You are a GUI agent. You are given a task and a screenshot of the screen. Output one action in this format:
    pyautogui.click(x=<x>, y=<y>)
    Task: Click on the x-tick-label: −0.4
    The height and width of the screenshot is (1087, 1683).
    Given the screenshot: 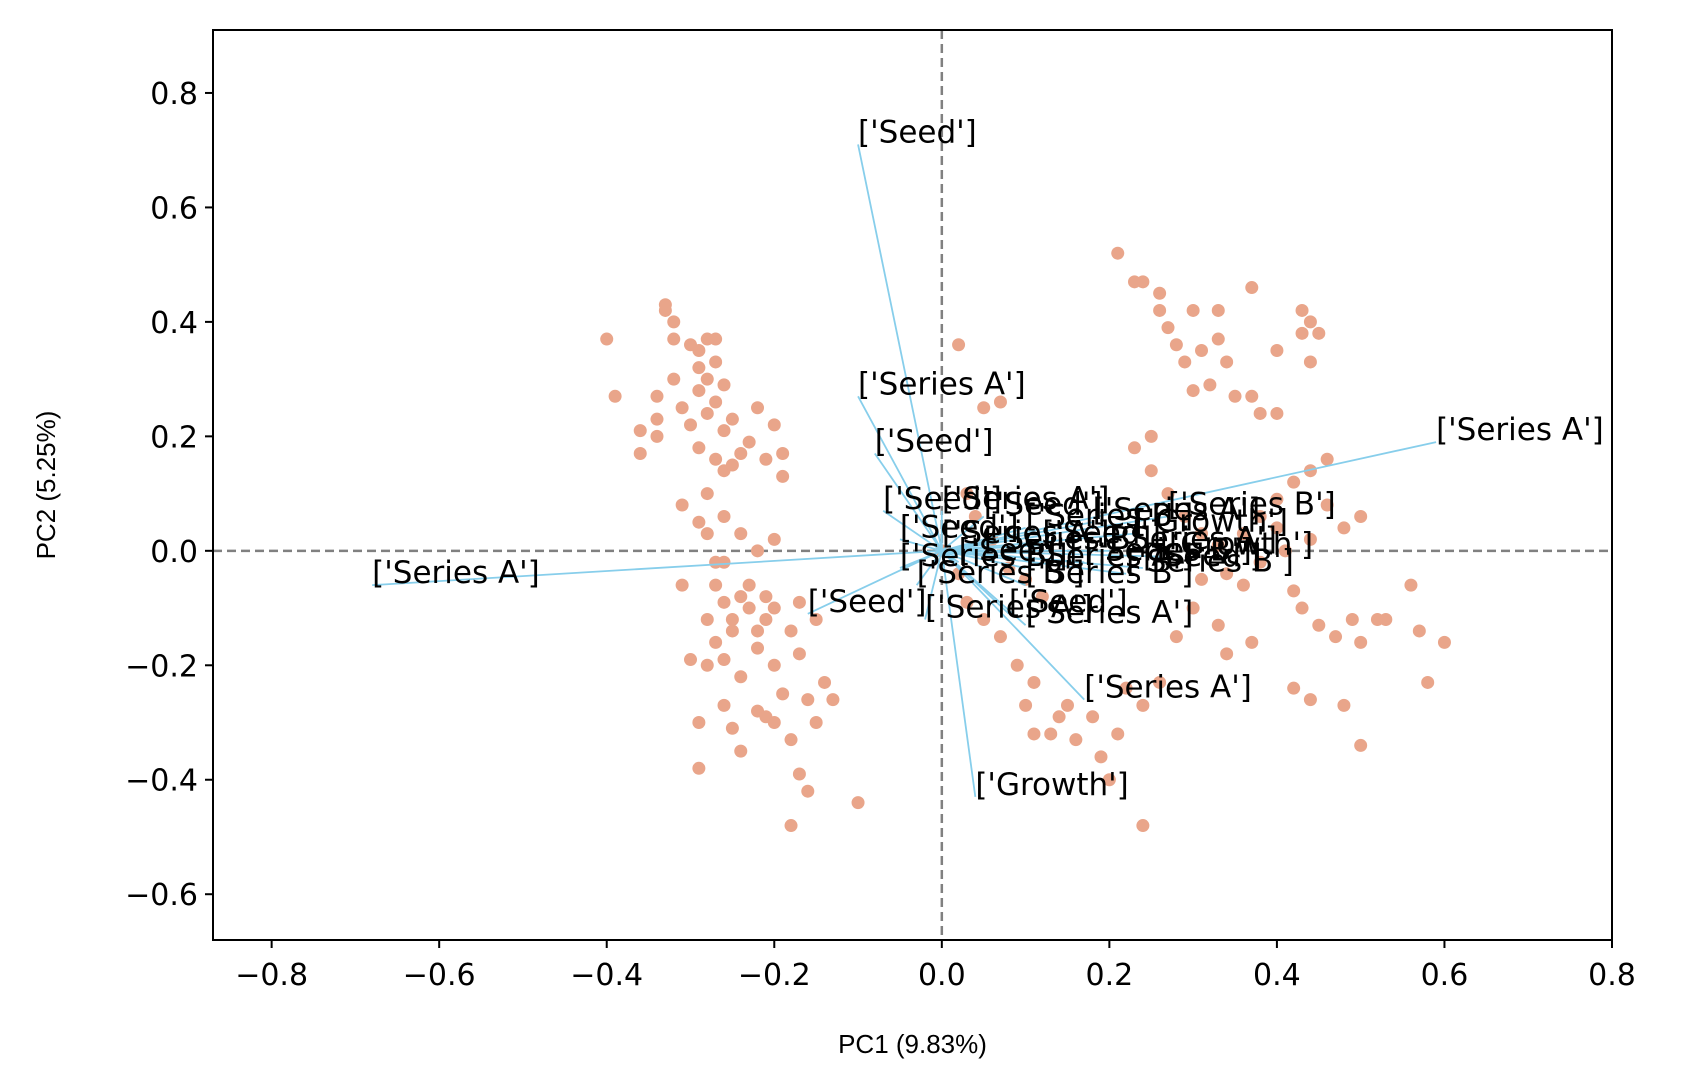 What is the action you would take?
    pyautogui.click(x=606, y=975)
    